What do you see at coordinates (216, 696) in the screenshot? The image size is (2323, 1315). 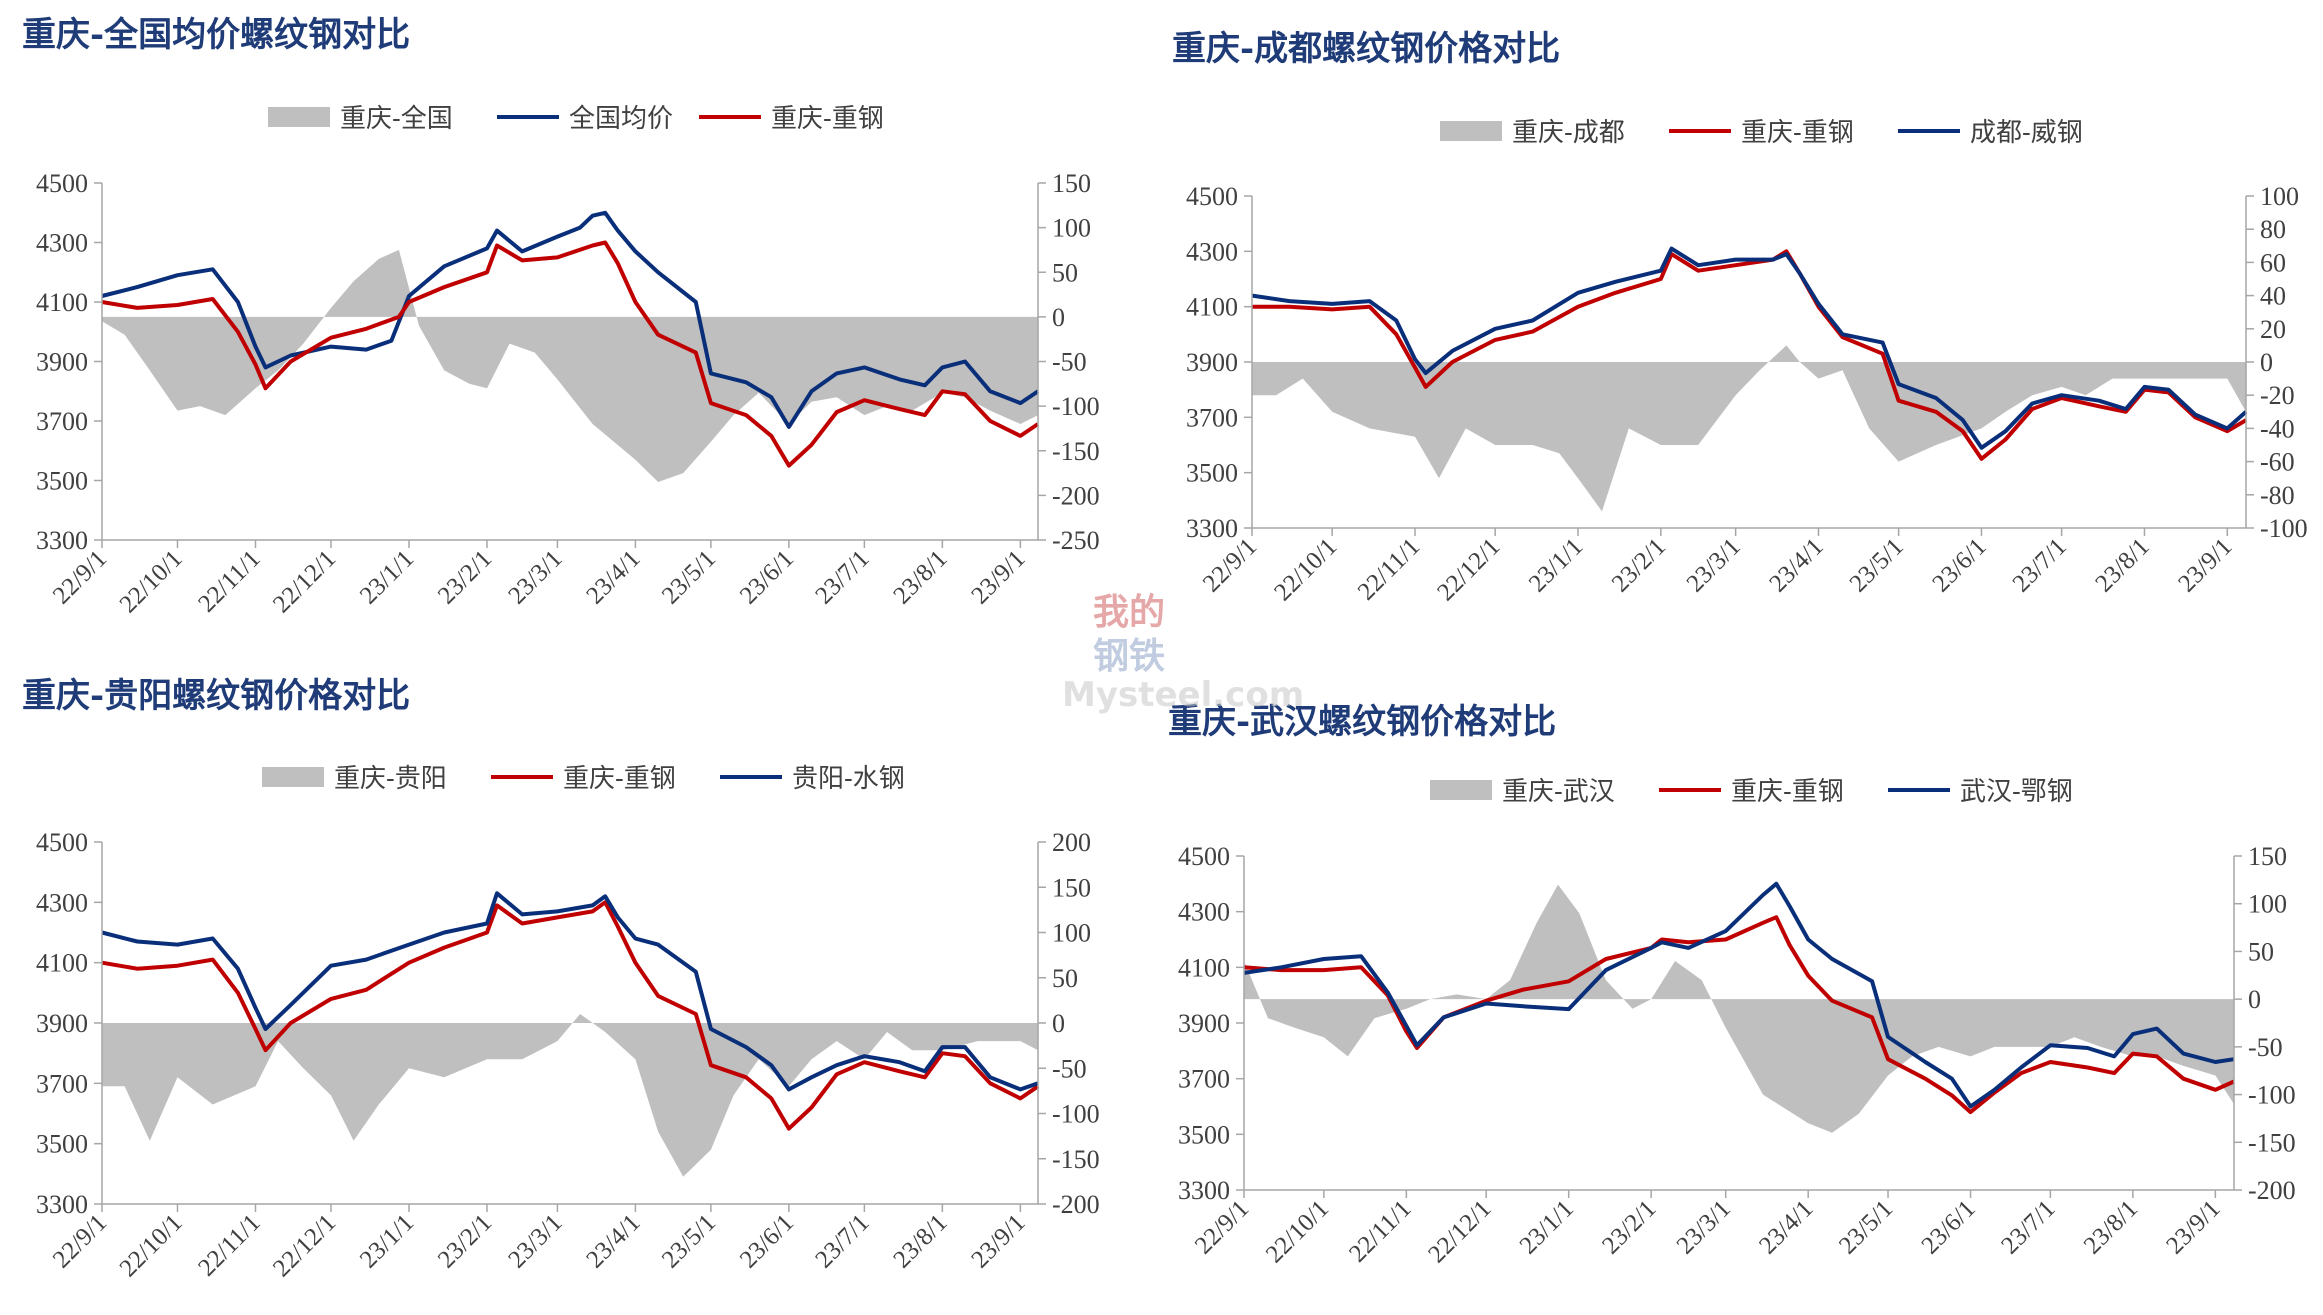 I see `chart-title: 重庆-贵阳螺纹钢价格对比` at bounding box center [216, 696].